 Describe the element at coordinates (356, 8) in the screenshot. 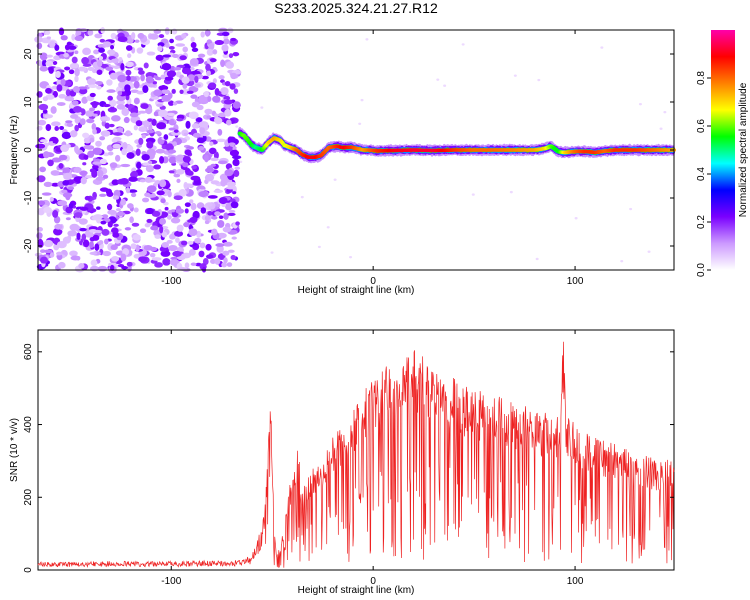

I see `chart-title: S233.2025.324.21.27.R12` at that location.